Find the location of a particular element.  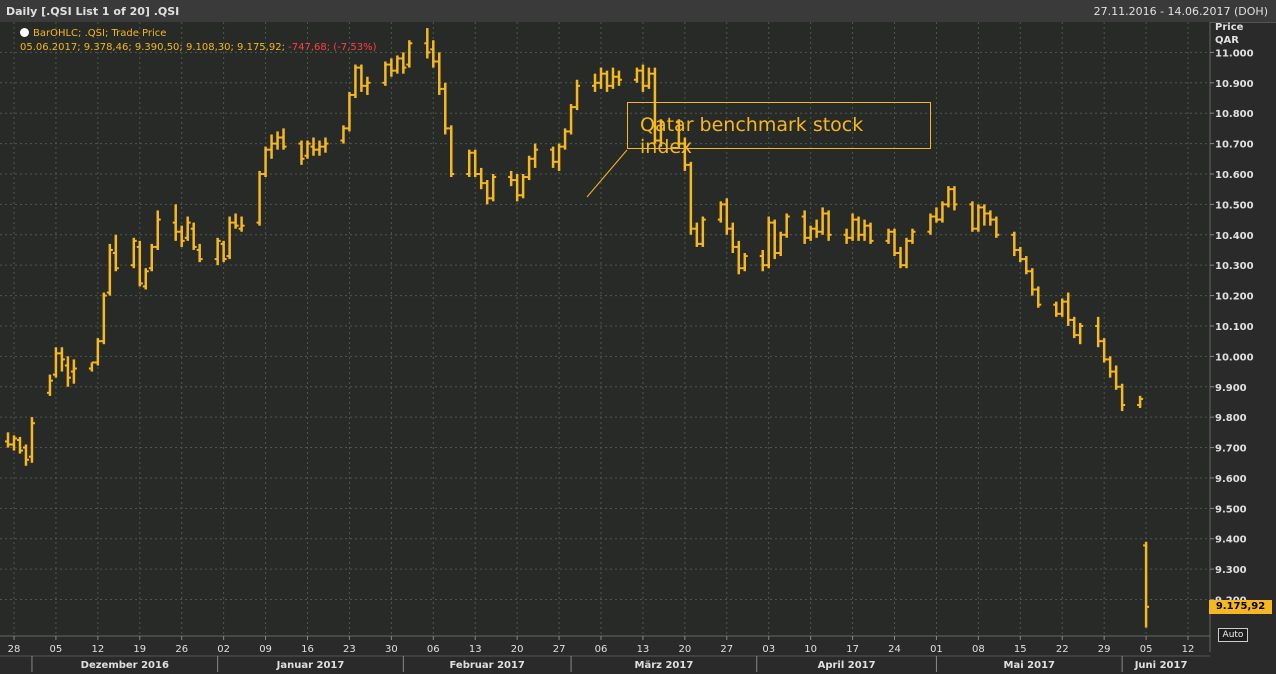

y-tick-label: 11.000 is located at coordinates (1234, 53).